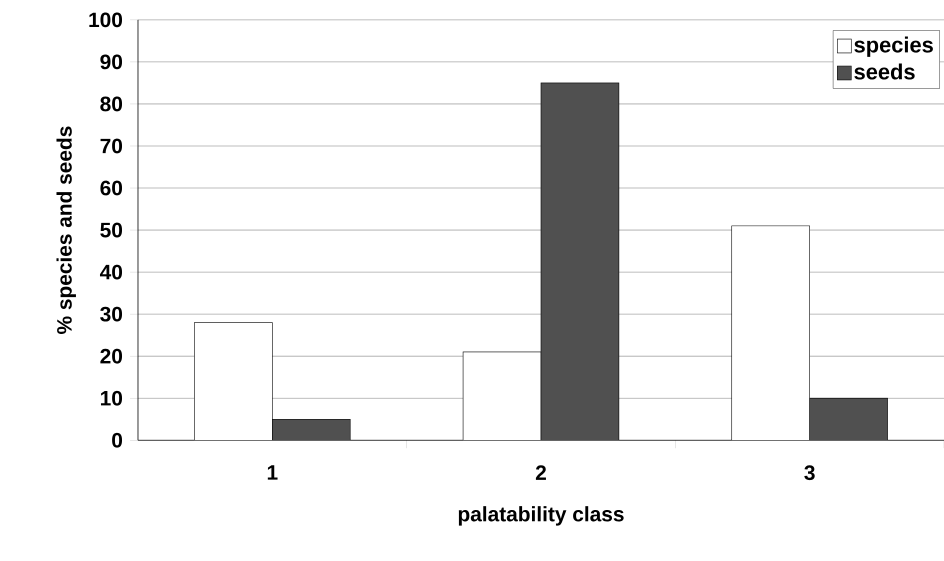 This screenshot has height=561, width=944. What do you see at coordinates (111, 272) in the screenshot?
I see `y-tick-label: 40` at bounding box center [111, 272].